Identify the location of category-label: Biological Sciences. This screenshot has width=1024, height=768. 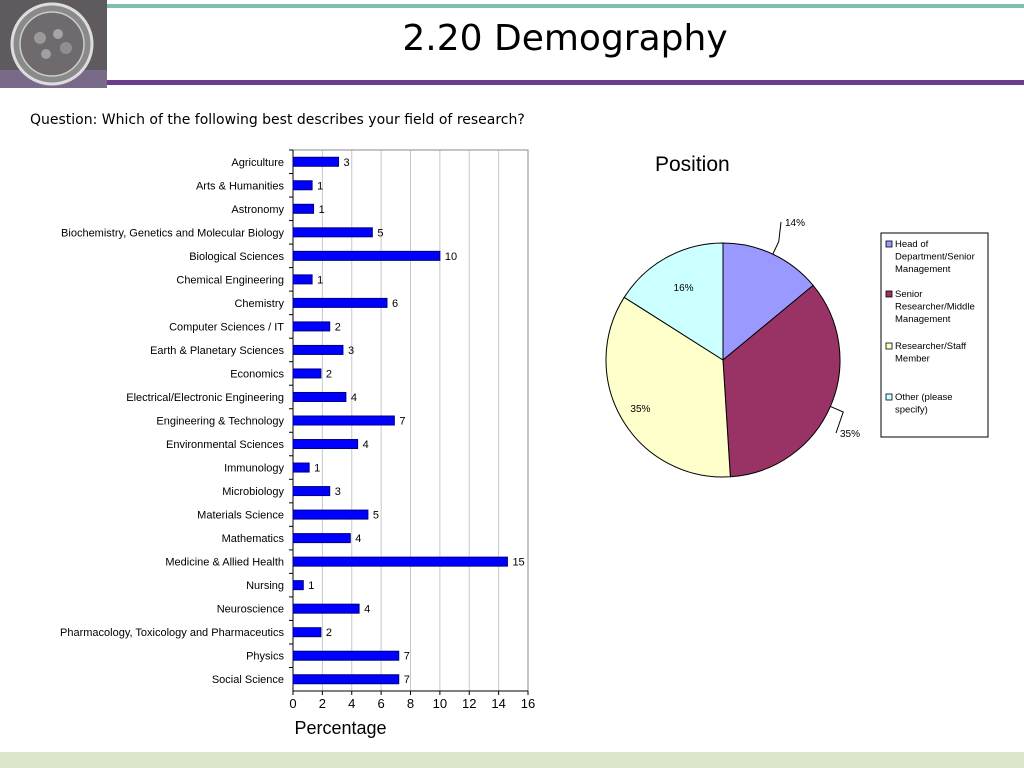
(236, 257).